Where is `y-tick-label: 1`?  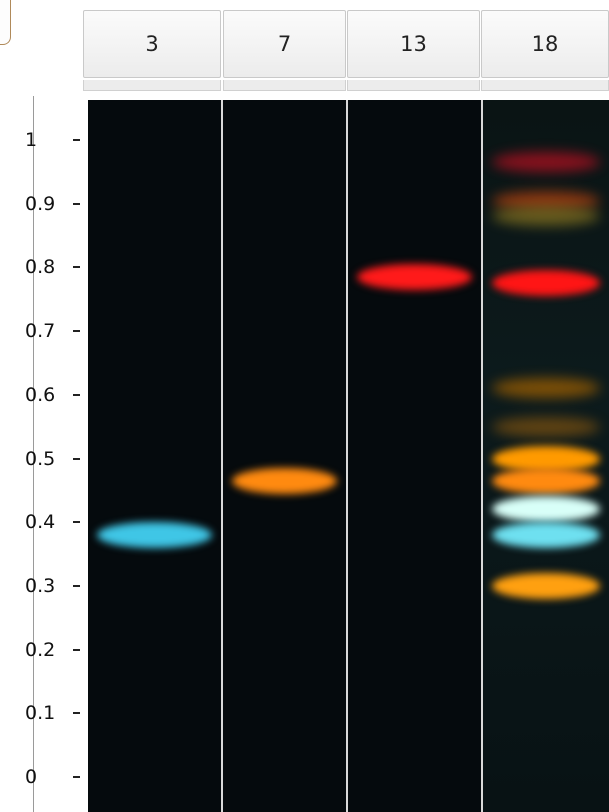 y-tick-label: 1 is located at coordinates (31, 140).